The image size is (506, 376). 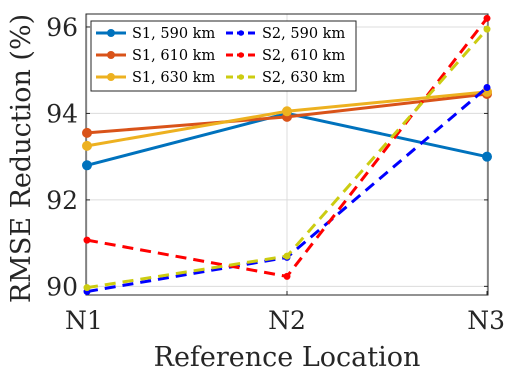 I want to click on x-tick-label: N3, so click(x=486, y=320).